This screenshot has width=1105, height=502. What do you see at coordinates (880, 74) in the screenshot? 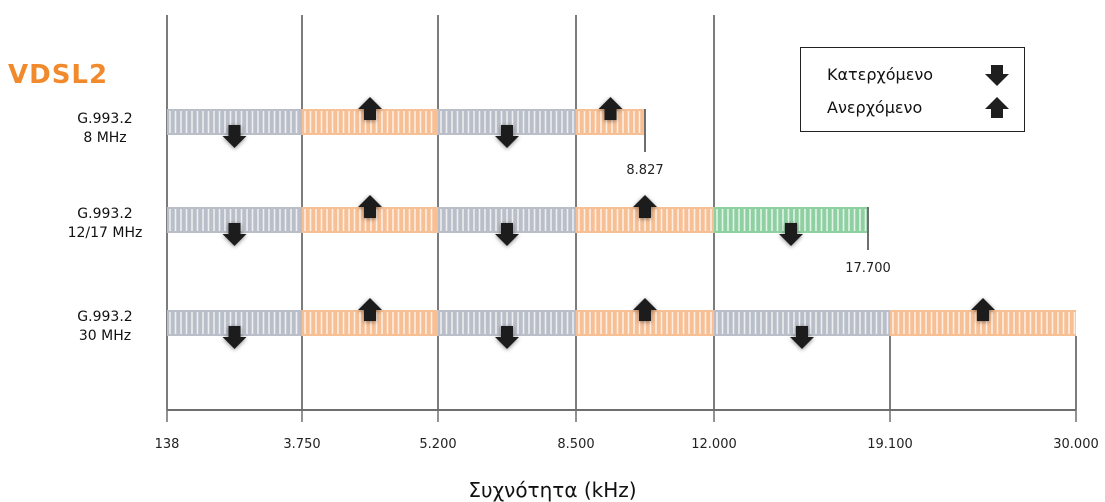
I see `legend-downstream-label: Κατερχόμενο` at bounding box center [880, 74].